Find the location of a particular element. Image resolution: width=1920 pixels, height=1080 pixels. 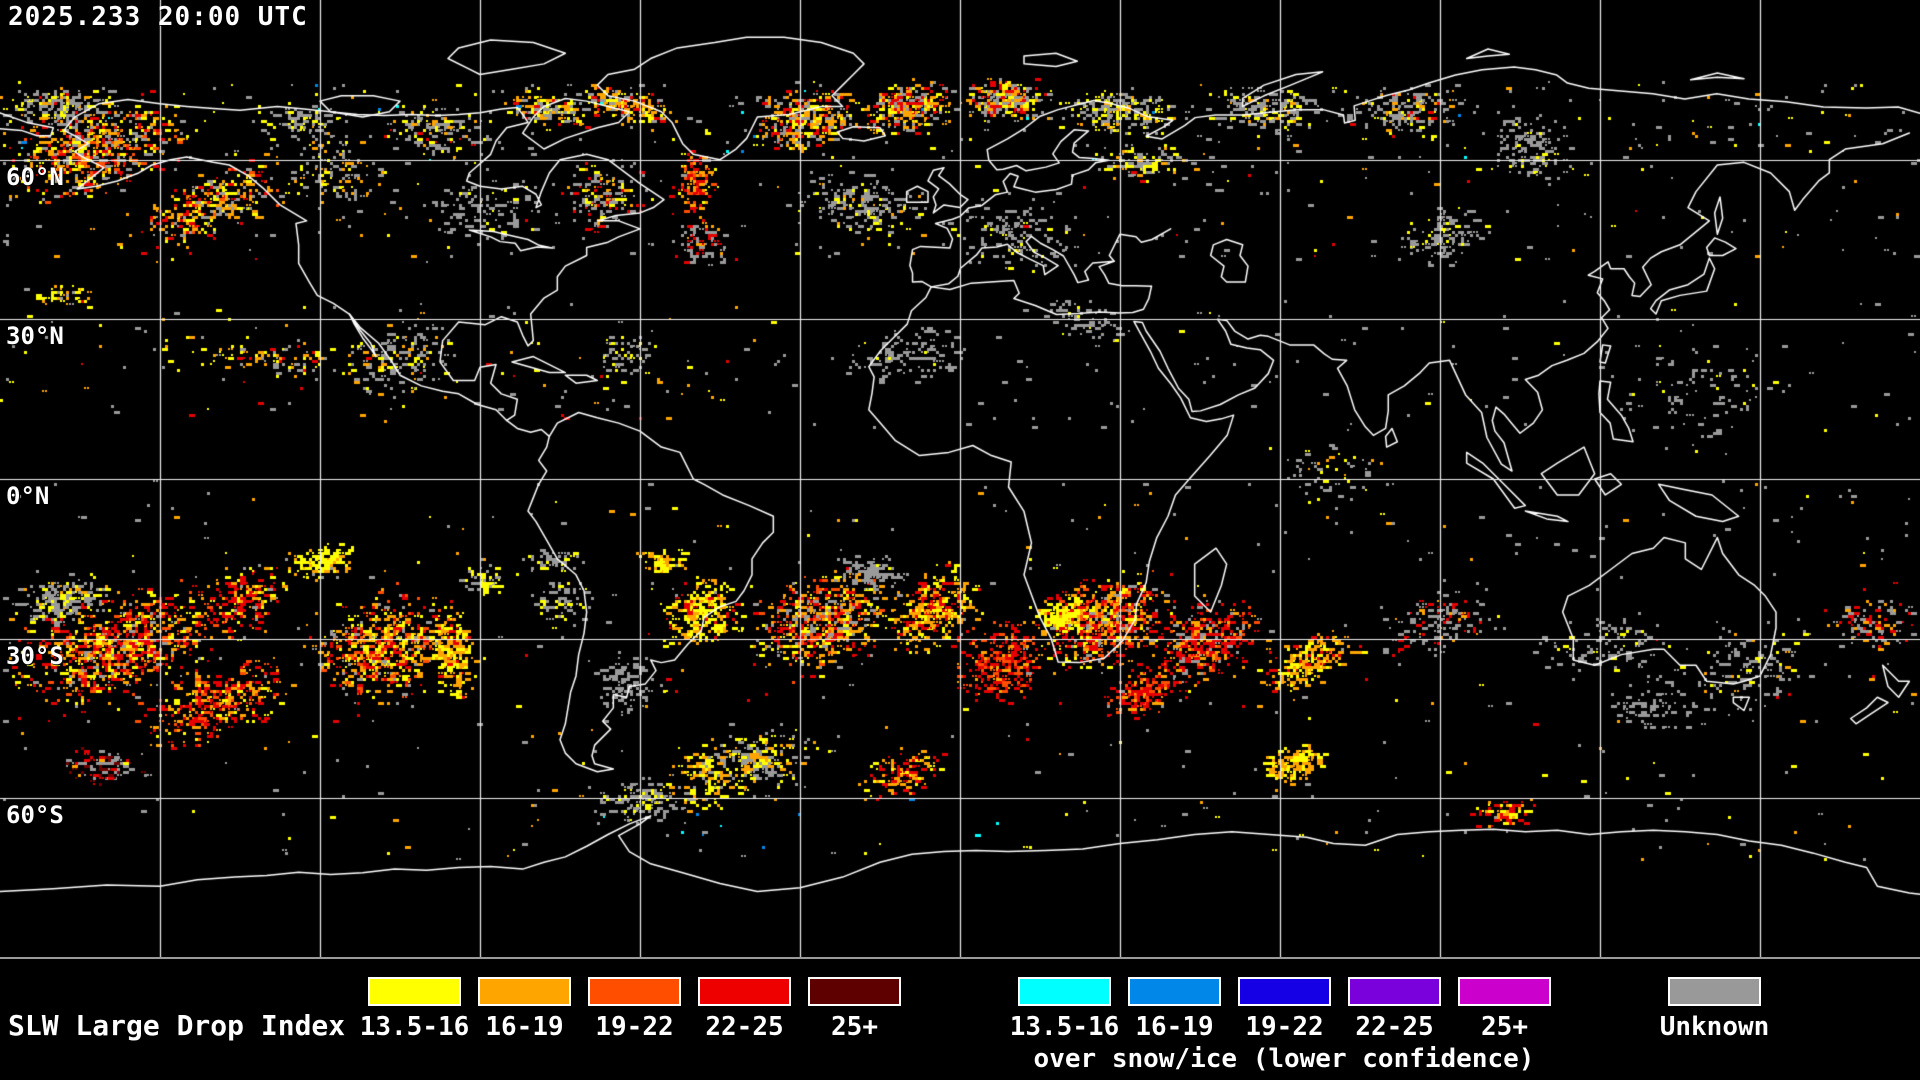

liquid-1-swatch is located at coordinates (524, 991).